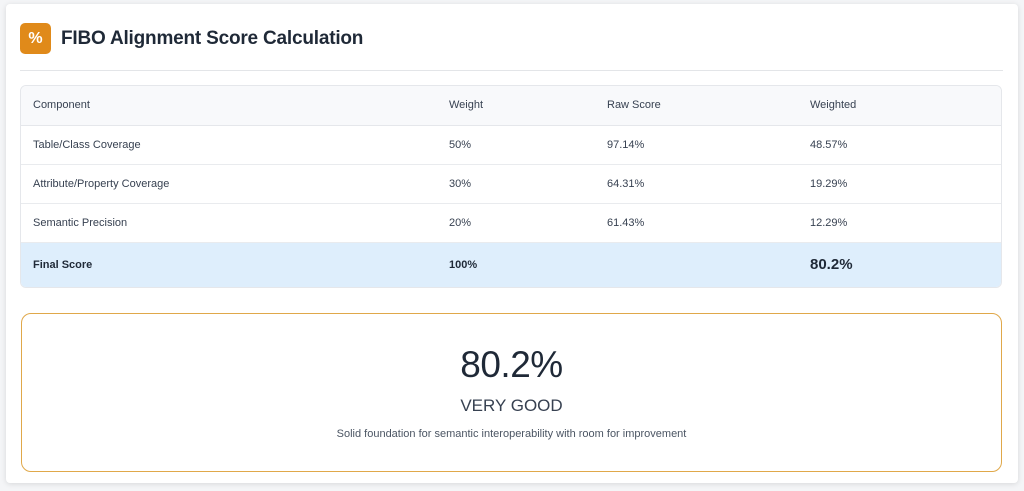 The image size is (1024, 491). What do you see at coordinates (101, 183) in the screenshot?
I see `component-cell: Attribute/Property Coverage` at bounding box center [101, 183].